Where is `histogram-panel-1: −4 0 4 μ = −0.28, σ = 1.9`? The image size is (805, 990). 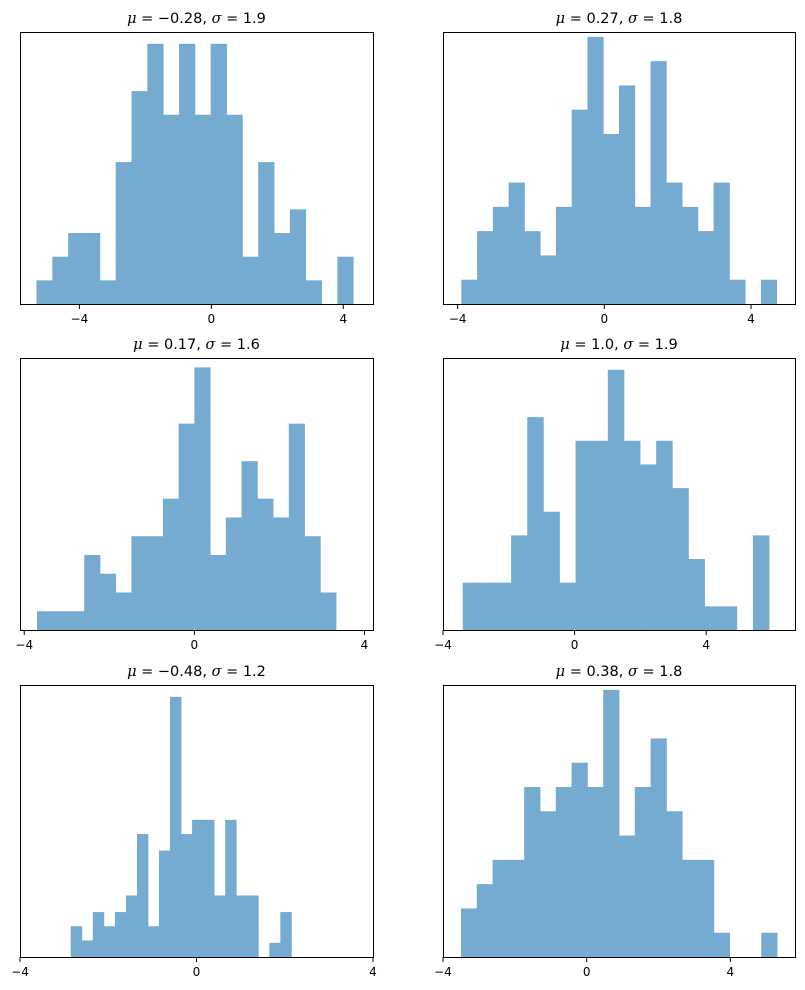 histogram-panel-1: −4 0 4 μ = −0.28, σ = 1.9 is located at coordinates (197, 168).